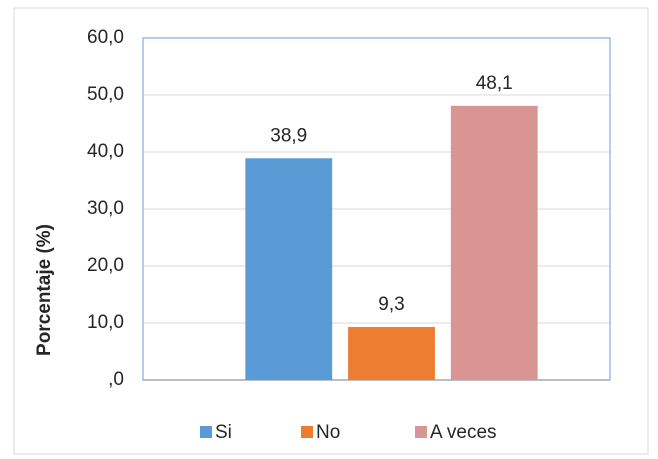 This screenshot has width=658, height=459. What do you see at coordinates (105, 151) in the screenshot?
I see `y-tick-label: 40,0` at bounding box center [105, 151].